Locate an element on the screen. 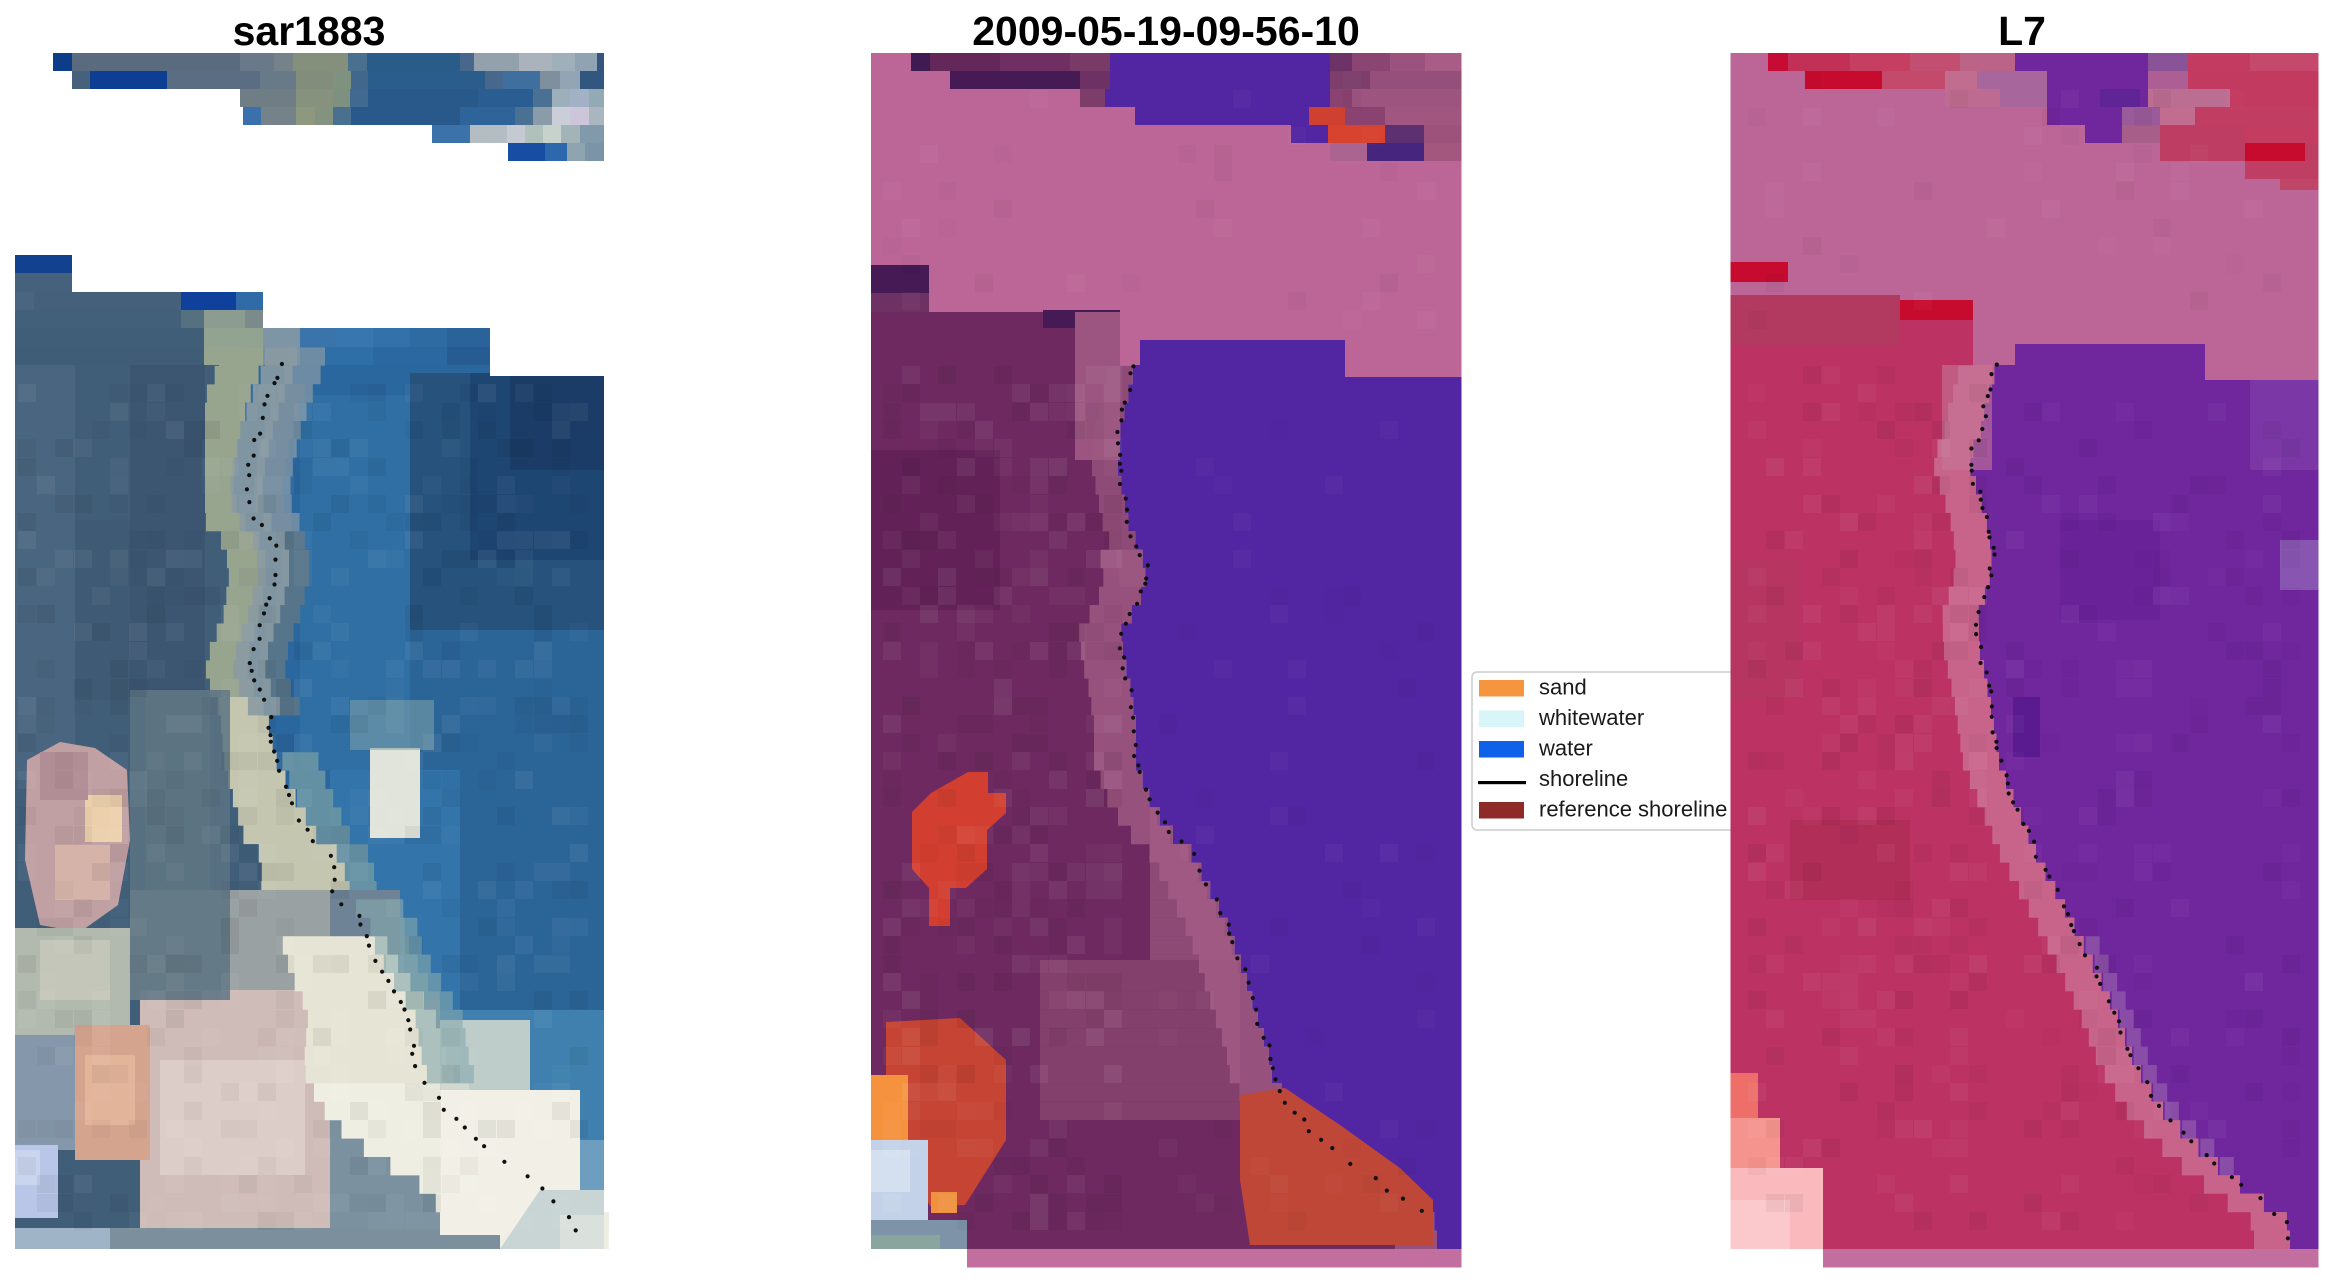  svg-text: water is located at coordinates (1565, 748).